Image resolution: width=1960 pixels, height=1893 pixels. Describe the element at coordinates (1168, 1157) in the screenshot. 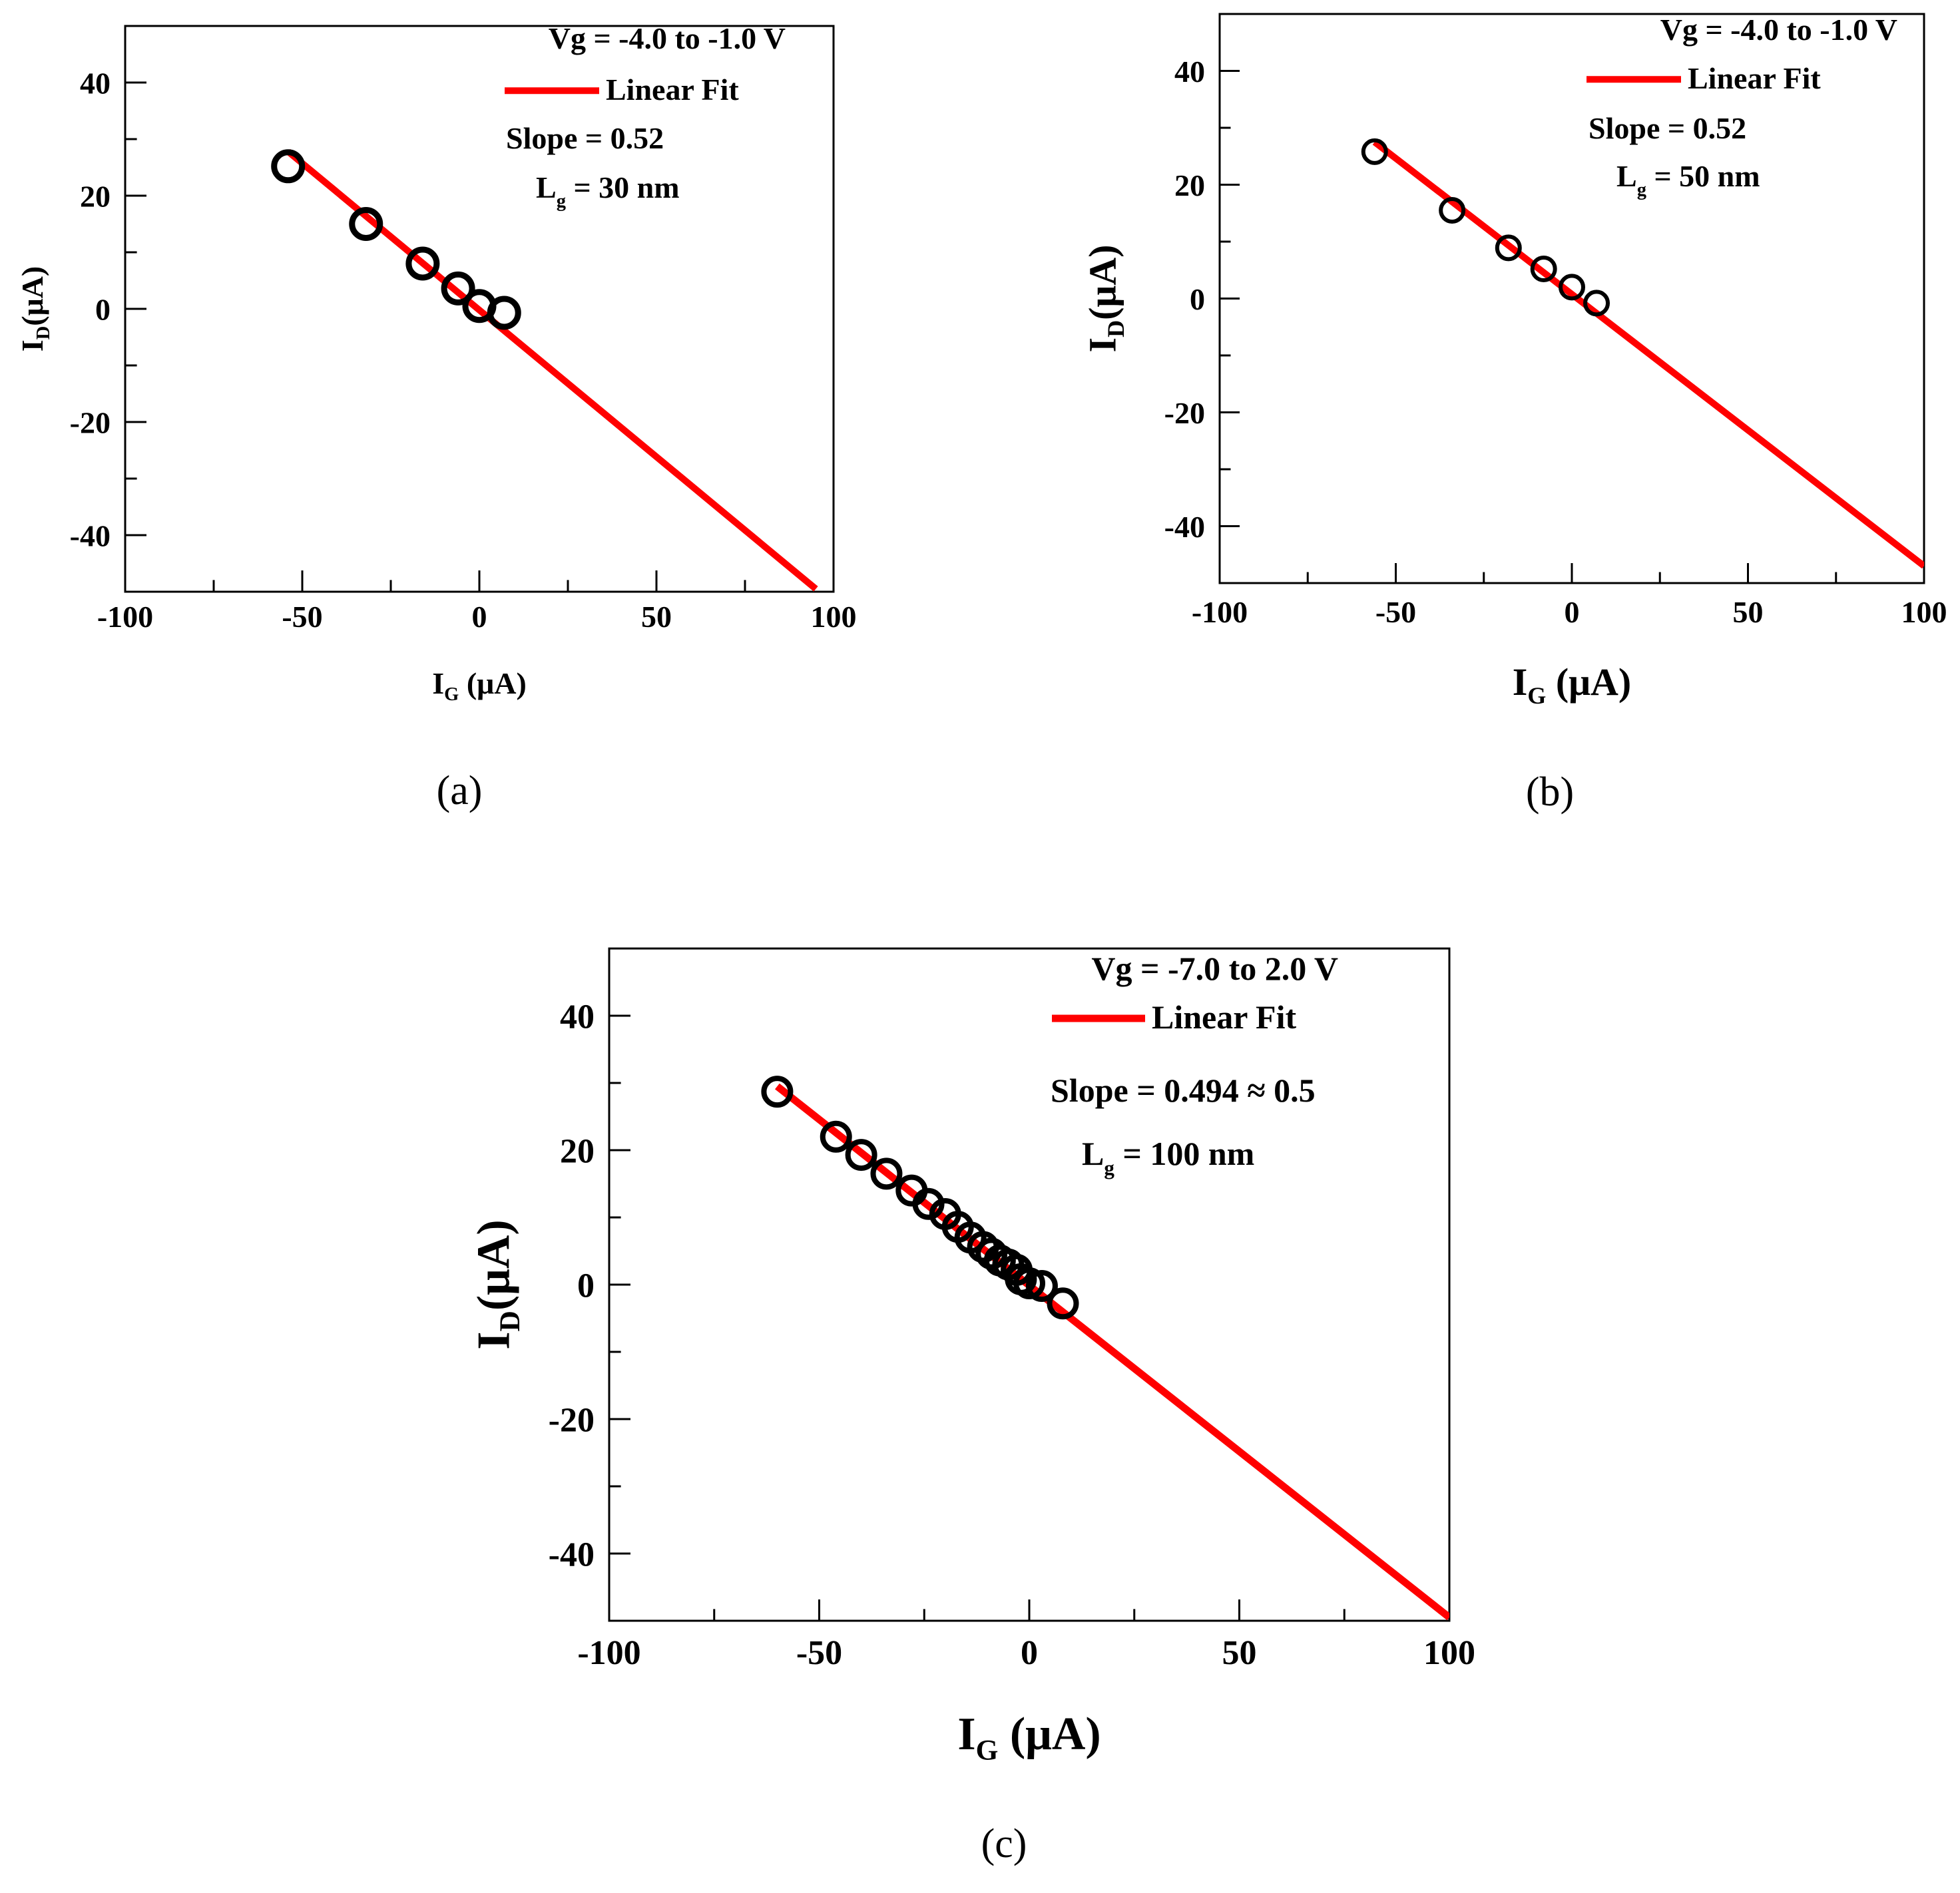

I see `gate-length-annotation: Lg = 100 nm` at that location.